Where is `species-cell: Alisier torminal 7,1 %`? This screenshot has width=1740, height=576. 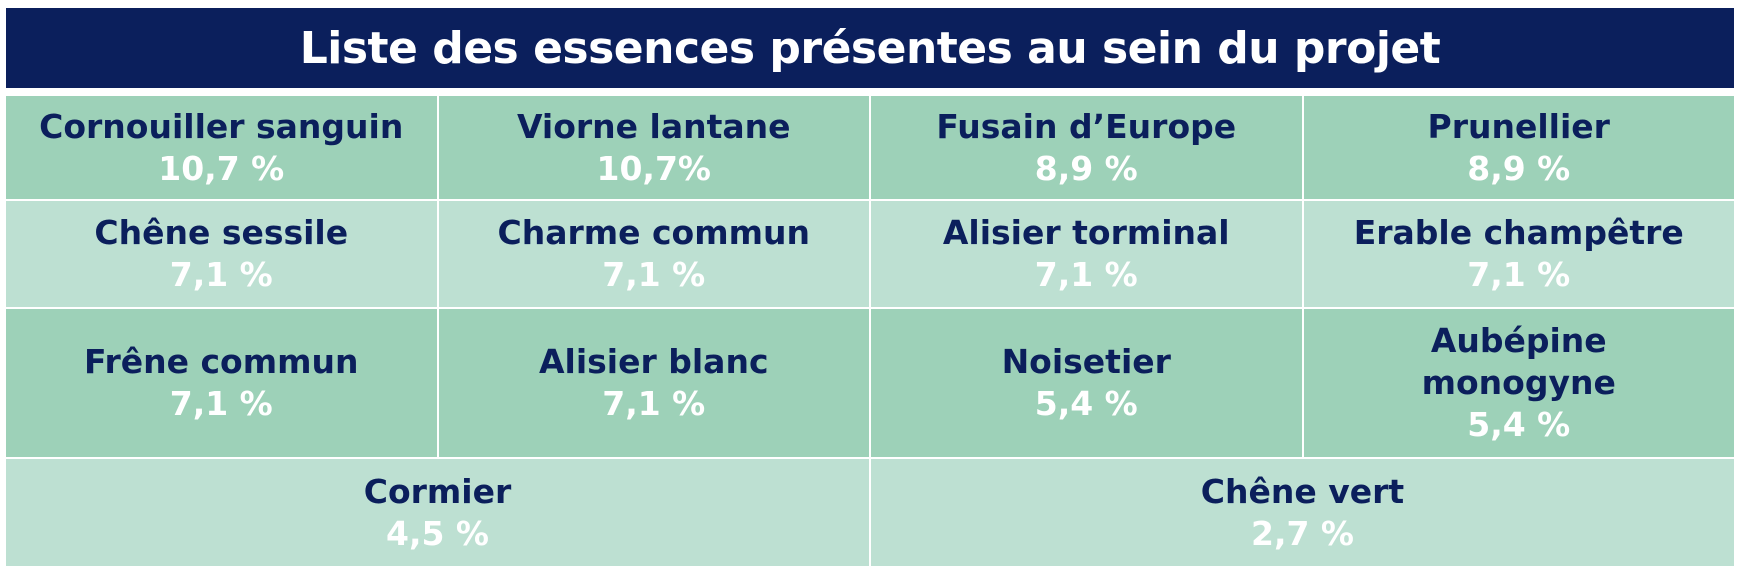 species-cell: Alisier torminal 7,1 % is located at coordinates (1086, 254).